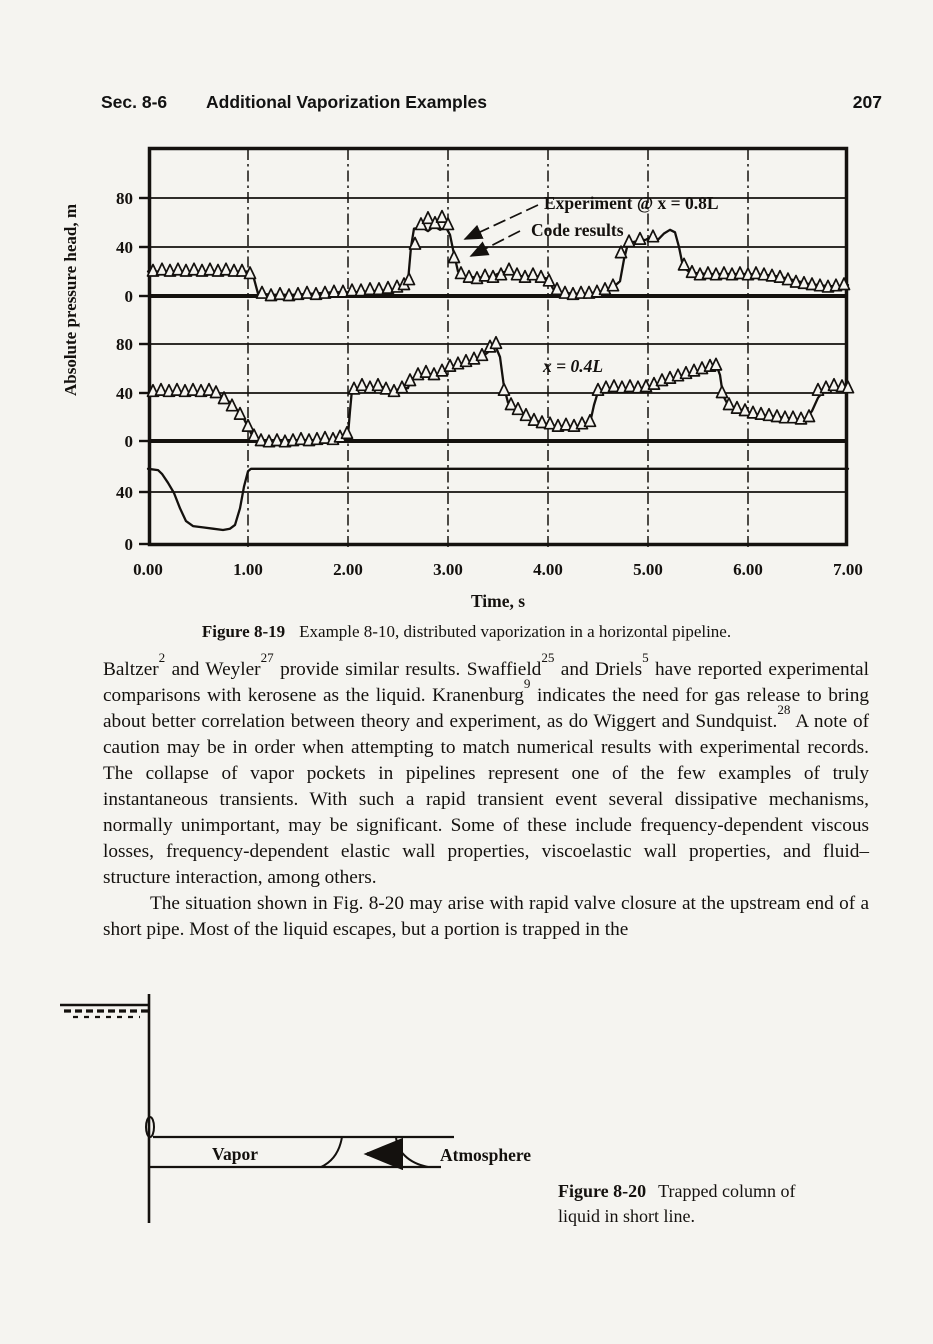 Image resolution: width=933 pixels, height=1344 pixels. I want to click on section-number: Sec. 8-6, so click(134, 102).